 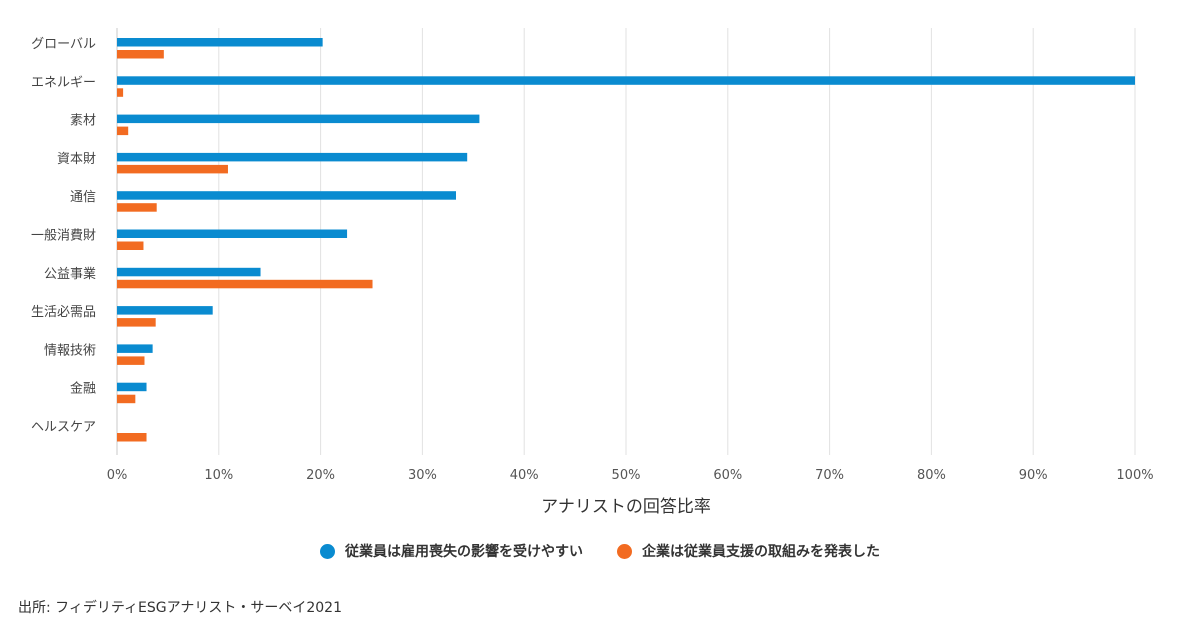 What do you see at coordinates (761, 552) in the screenshot?
I see `legend-label-series-2: 企業は従業員支援の取組みを発表した` at bounding box center [761, 552].